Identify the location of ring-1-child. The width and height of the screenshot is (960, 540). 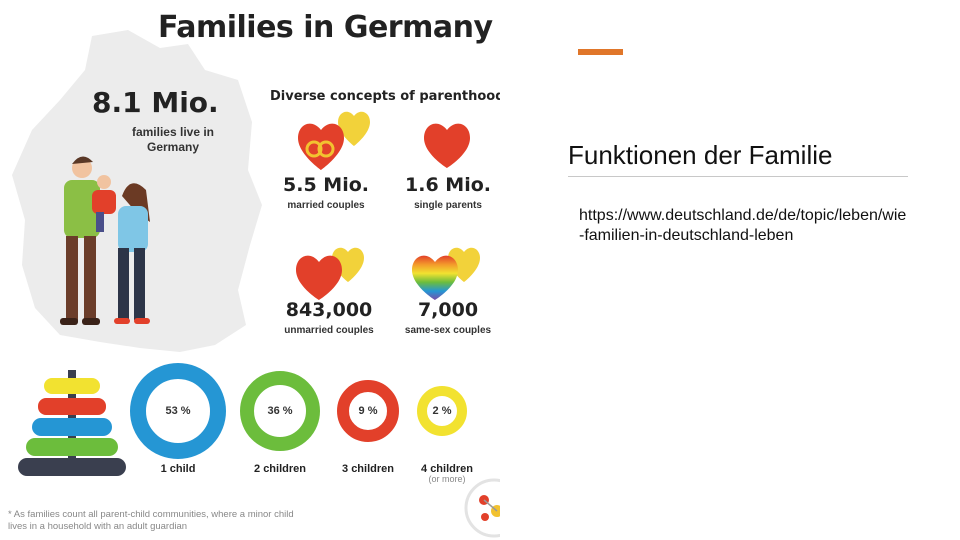
(178, 411).